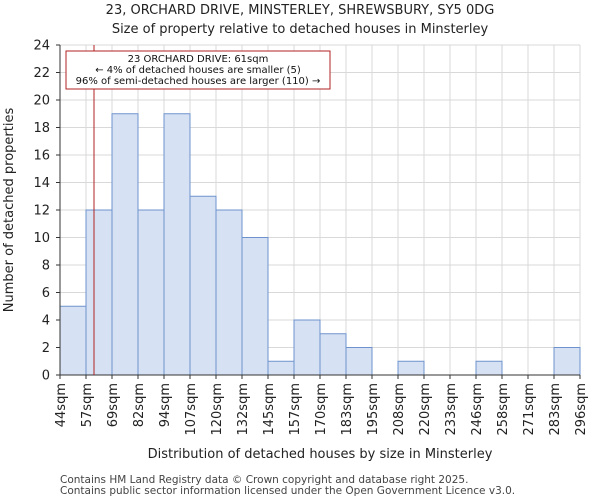 The height and width of the screenshot is (500, 600). I want to click on bar-120sqm, so click(229, 292).